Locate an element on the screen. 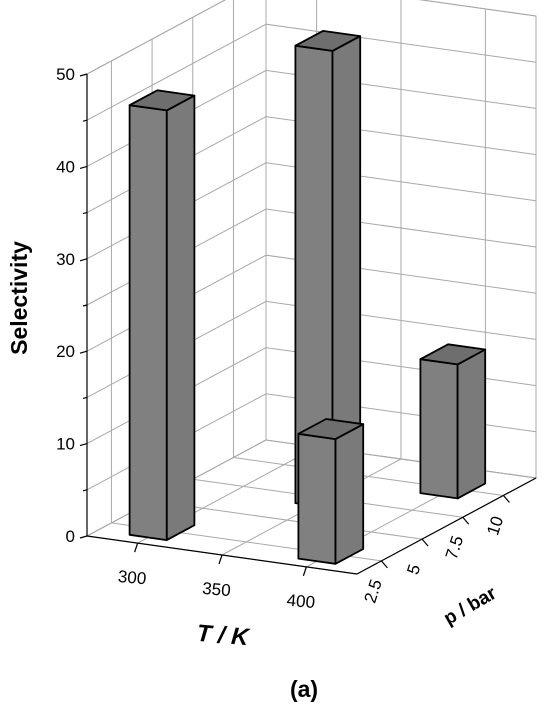 This screenshot has height=713, width=559. z-axis-title: Selectivity is located at coordinates (19, 298).